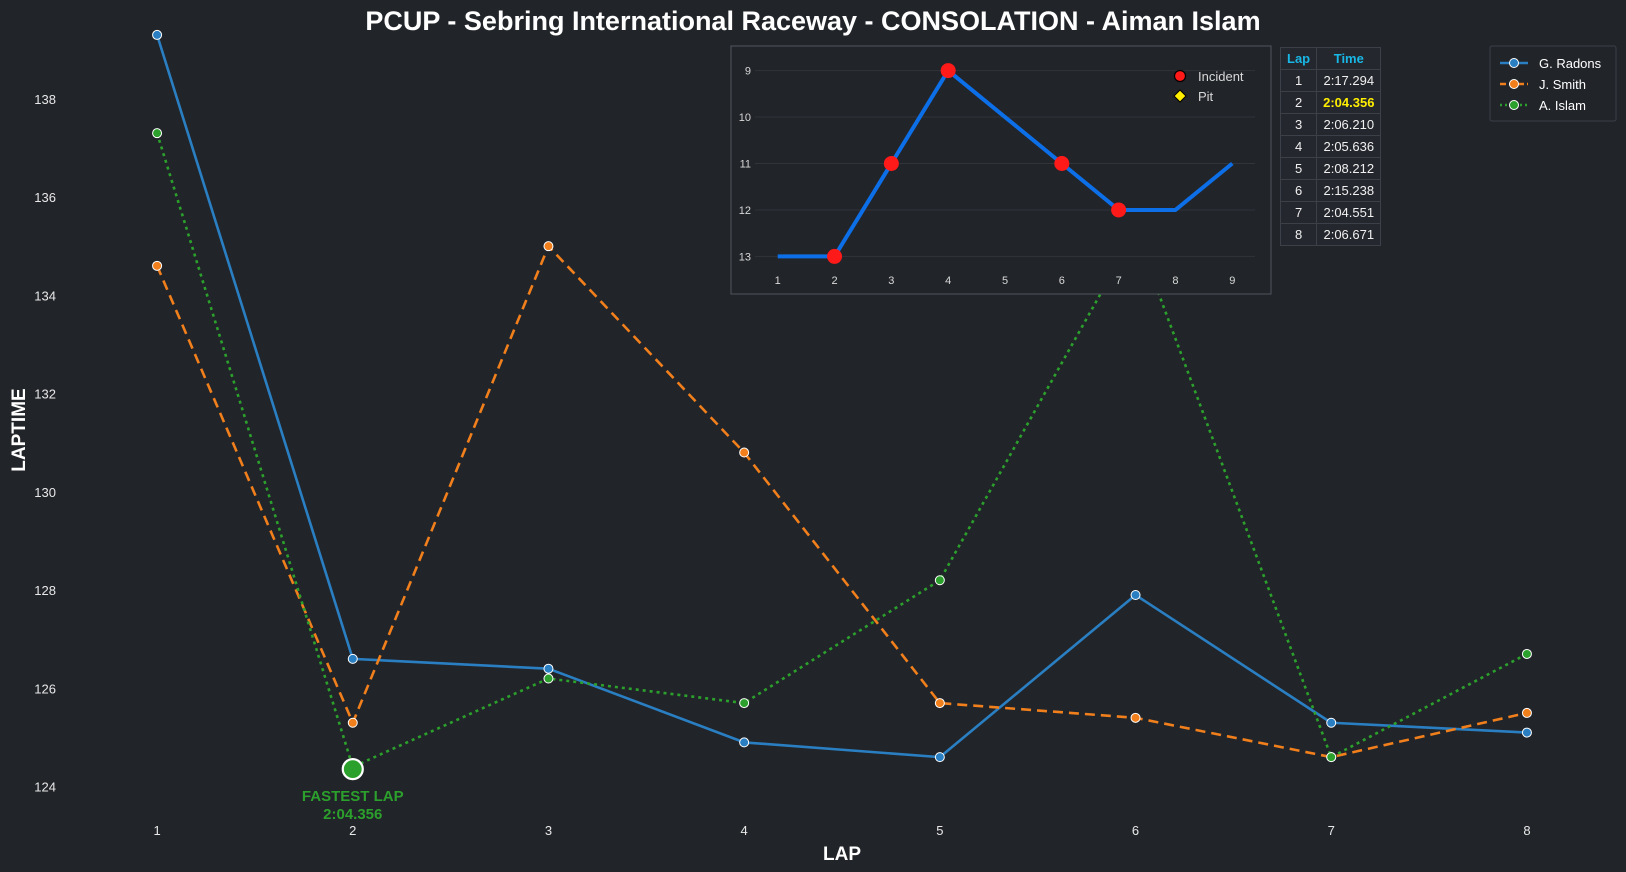  I want to click on y-tick-label: 134, so click(45, 295).